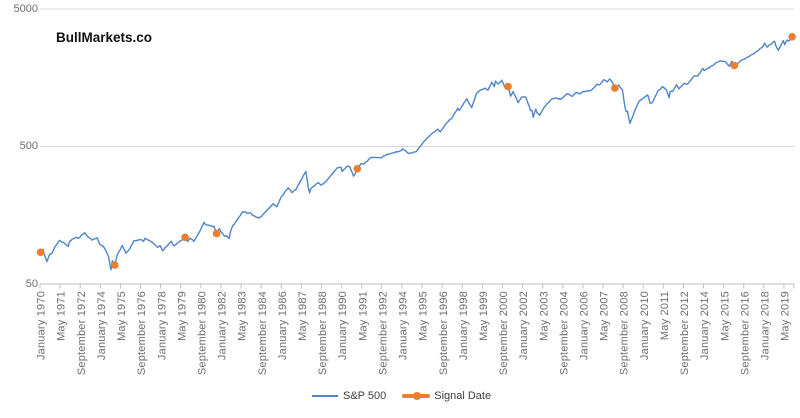  I want to click on x-axis-label: September 2000, so click(504, 333).